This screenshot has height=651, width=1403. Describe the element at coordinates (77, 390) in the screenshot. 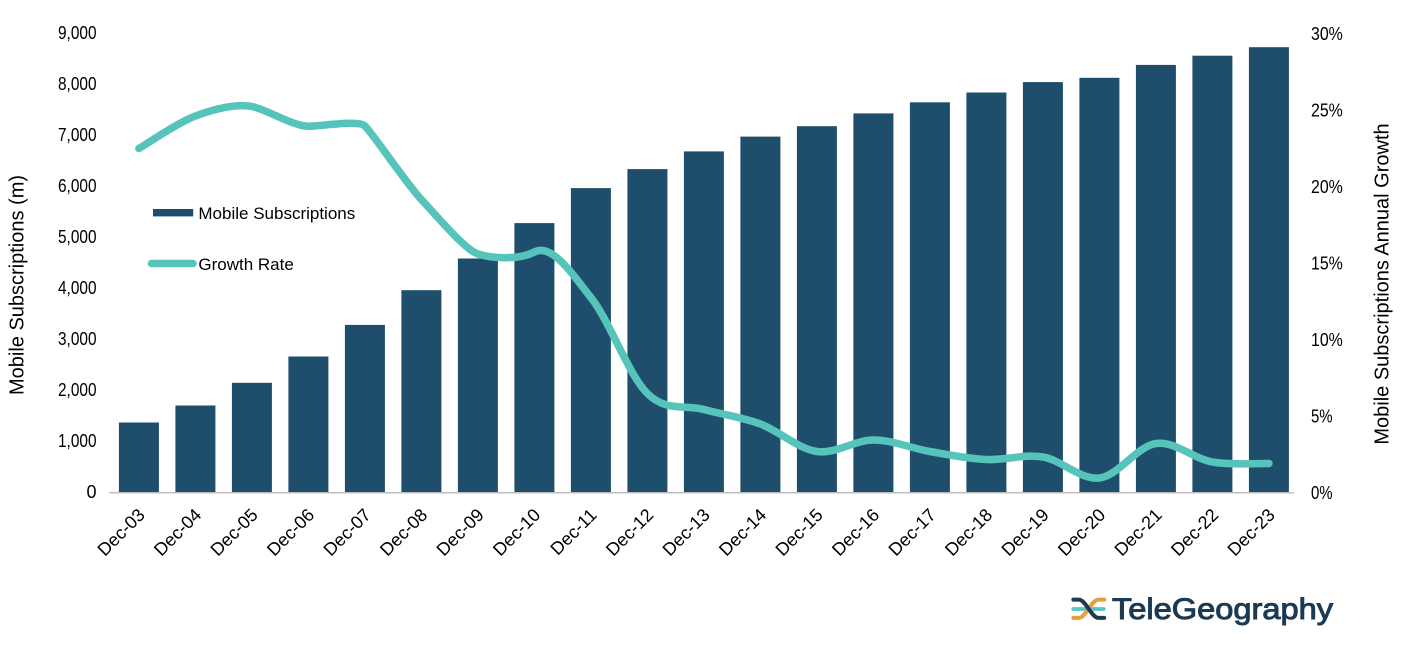

I see `svg-text: 2,000` at that location.